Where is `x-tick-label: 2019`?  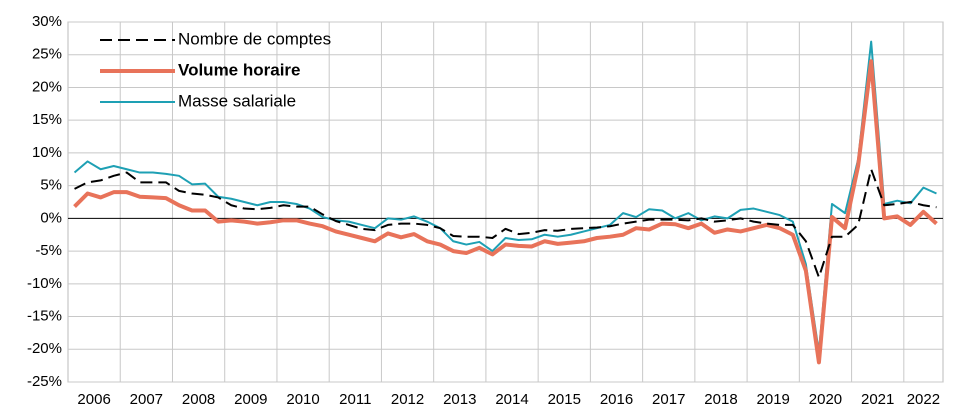 x-tick-label: 2019 is located at coordinates (773, 399).